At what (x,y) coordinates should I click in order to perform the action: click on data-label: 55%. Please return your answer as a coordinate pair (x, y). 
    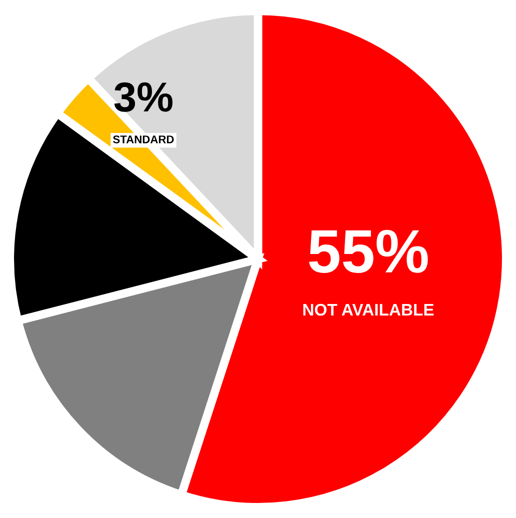
    Looking at the image, I should click on (368, 252).